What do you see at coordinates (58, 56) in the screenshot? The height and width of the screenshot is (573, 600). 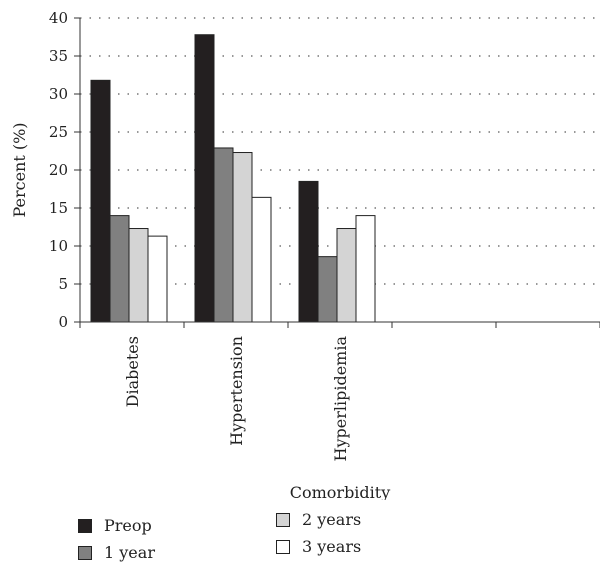 I see `y-tick-label: 35` at bounding box center [58, 56].